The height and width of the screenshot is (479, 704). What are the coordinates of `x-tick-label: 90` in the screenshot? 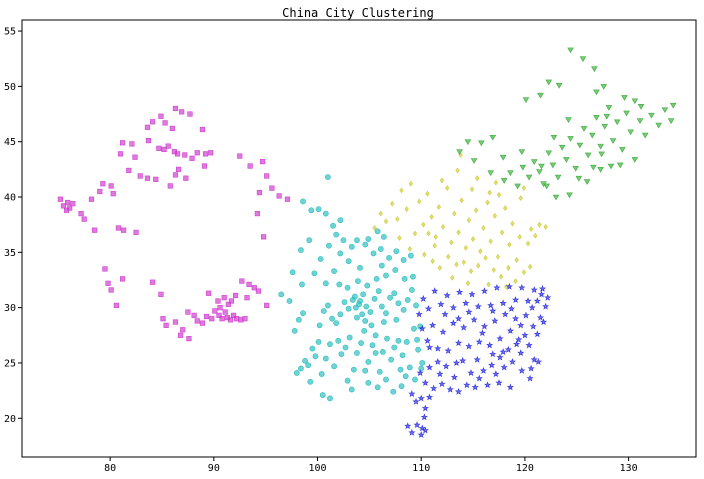 It's located at (214, 468).